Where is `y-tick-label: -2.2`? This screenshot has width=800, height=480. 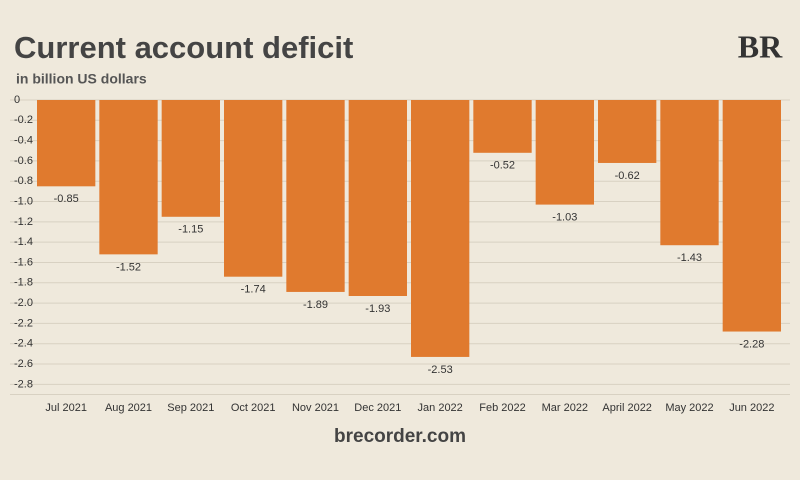
y-tick-label: -2.2 is located at coordinates (23, 323).